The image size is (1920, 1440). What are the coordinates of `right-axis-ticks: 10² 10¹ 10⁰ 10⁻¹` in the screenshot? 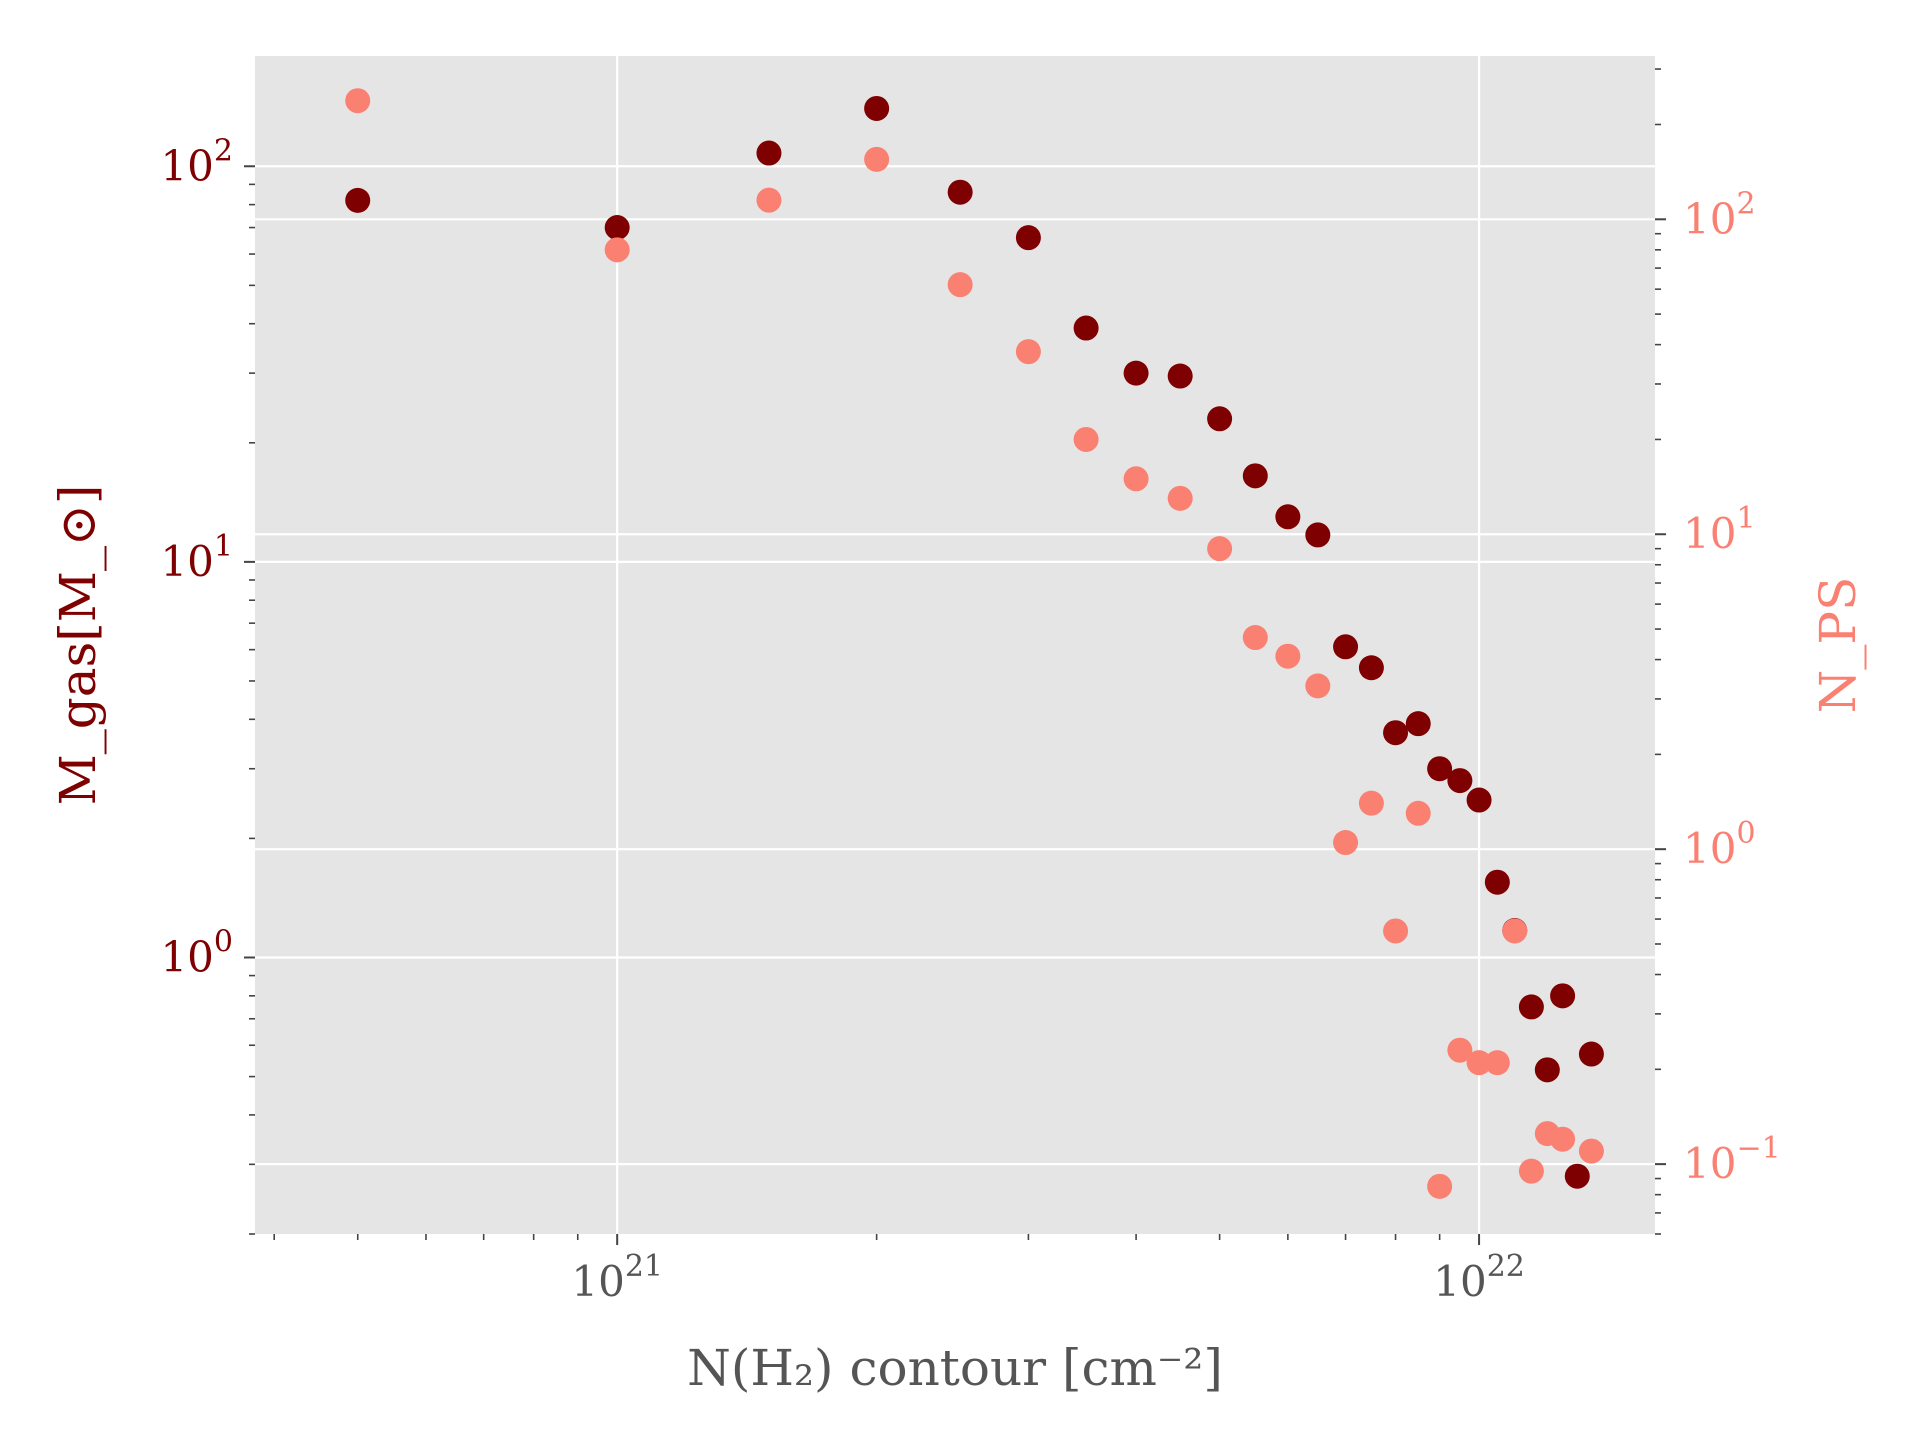 It's located at (1718, 651).